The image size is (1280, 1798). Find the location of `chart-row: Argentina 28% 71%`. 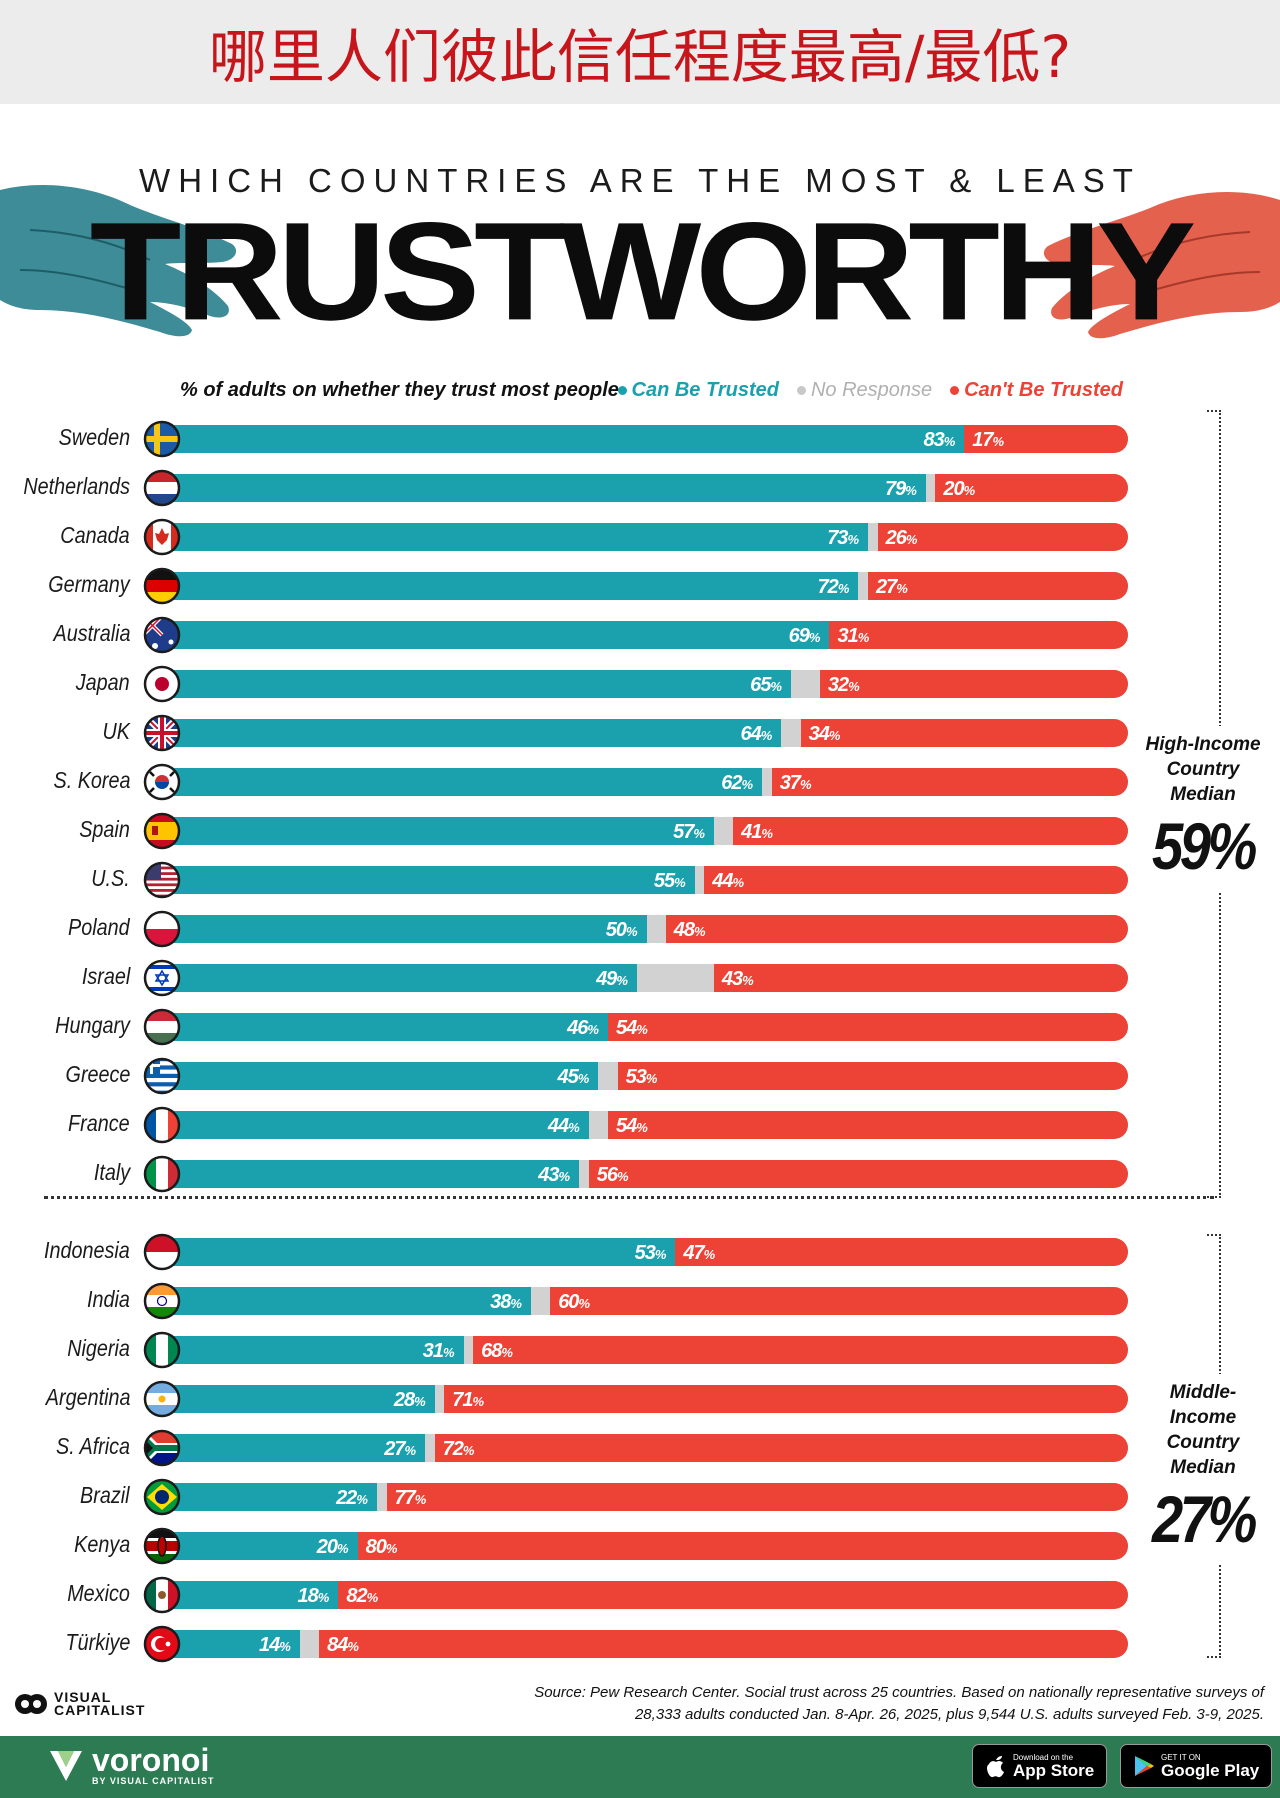

chart-row: Argentina 28% 71% is located at coordinates (640, 1399).